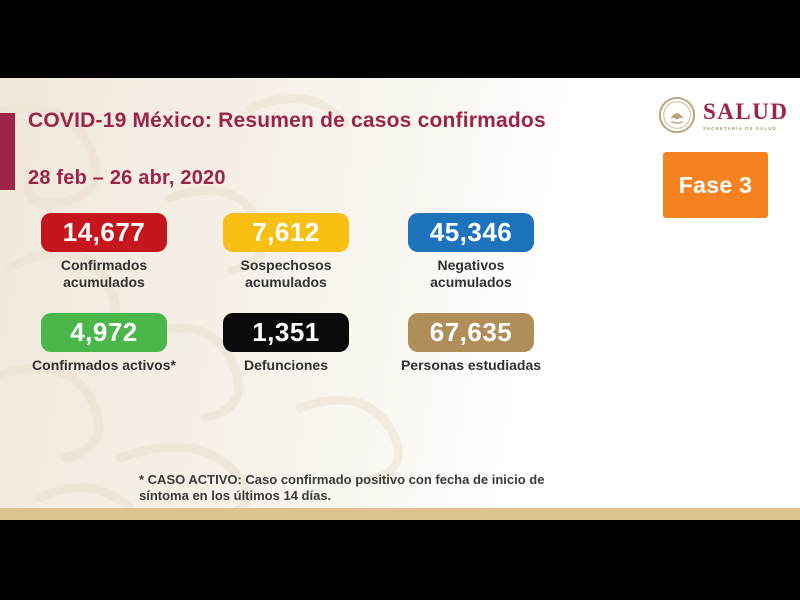 The width and height of the screenshot is (800, 600). What do you see at coordinates (746, 111) in the screenshot?
I see `logo-wordmark: SALUD` at bounding box center [746, 111].